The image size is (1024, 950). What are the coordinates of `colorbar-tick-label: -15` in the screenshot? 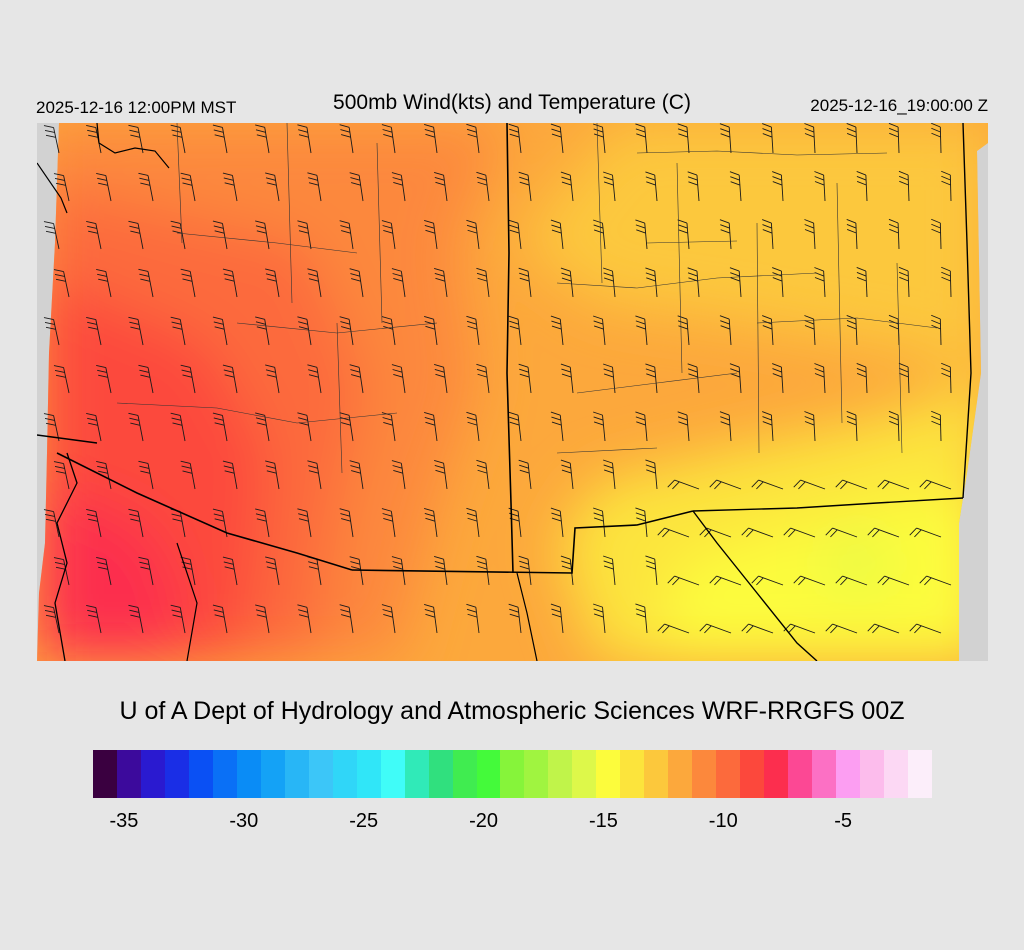 It's located at (603, 821).